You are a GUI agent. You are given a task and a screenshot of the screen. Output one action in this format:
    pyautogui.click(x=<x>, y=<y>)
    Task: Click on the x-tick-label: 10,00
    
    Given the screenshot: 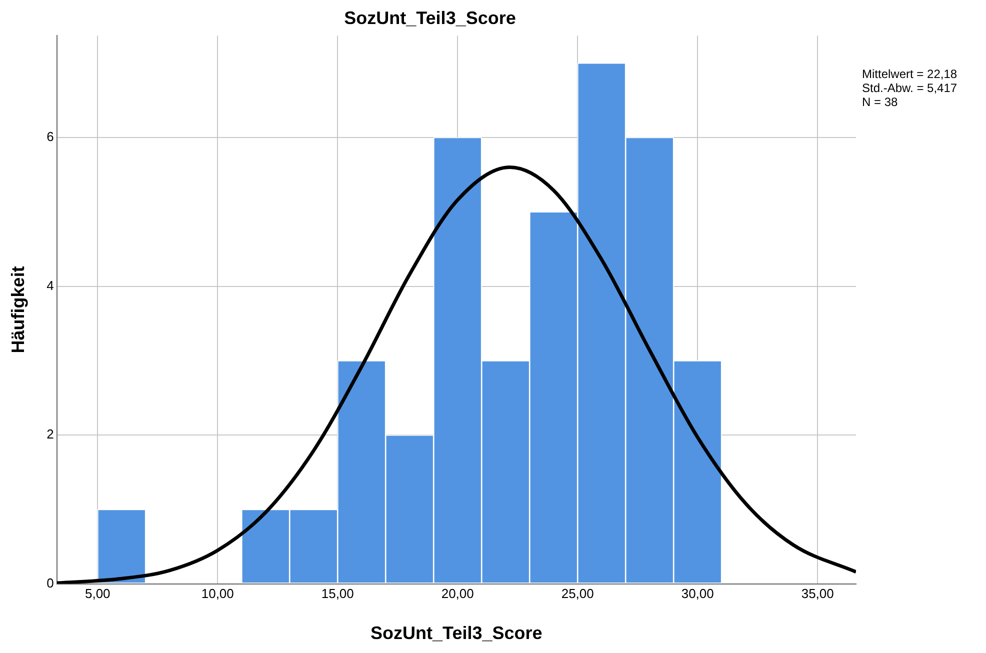 What is the action you would take?
    pyautogui.click(x=217, y=594)
    